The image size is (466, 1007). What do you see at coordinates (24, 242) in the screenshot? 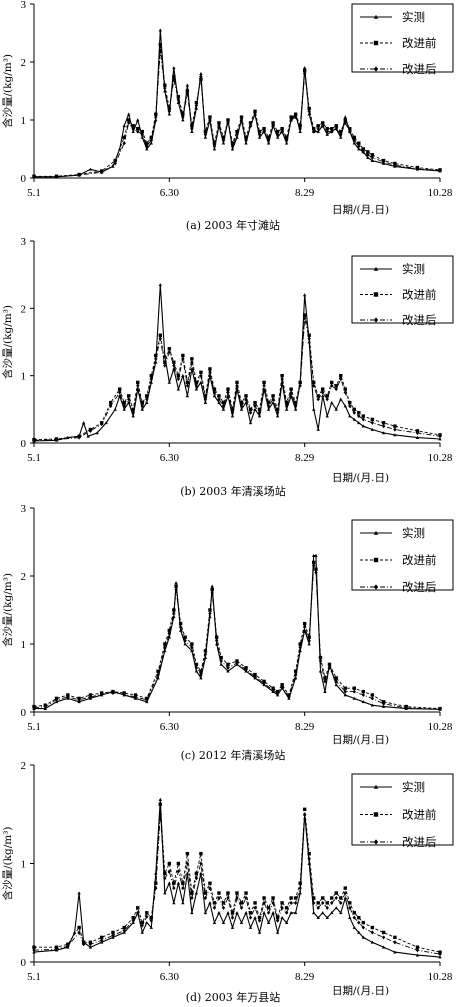
I see `y-tick-label: 3` at bounding box center [24, 242].